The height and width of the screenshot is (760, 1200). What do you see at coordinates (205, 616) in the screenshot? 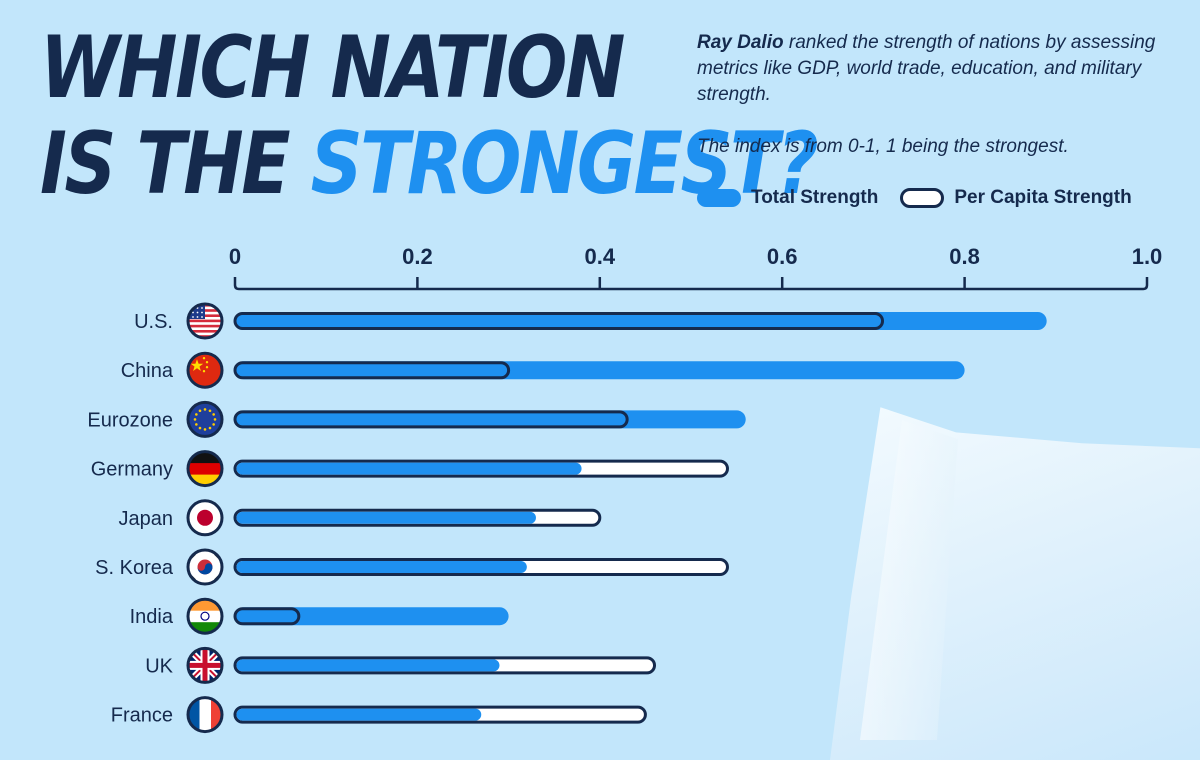
I see `india-flag-icon` at bounding box center [205, 616].